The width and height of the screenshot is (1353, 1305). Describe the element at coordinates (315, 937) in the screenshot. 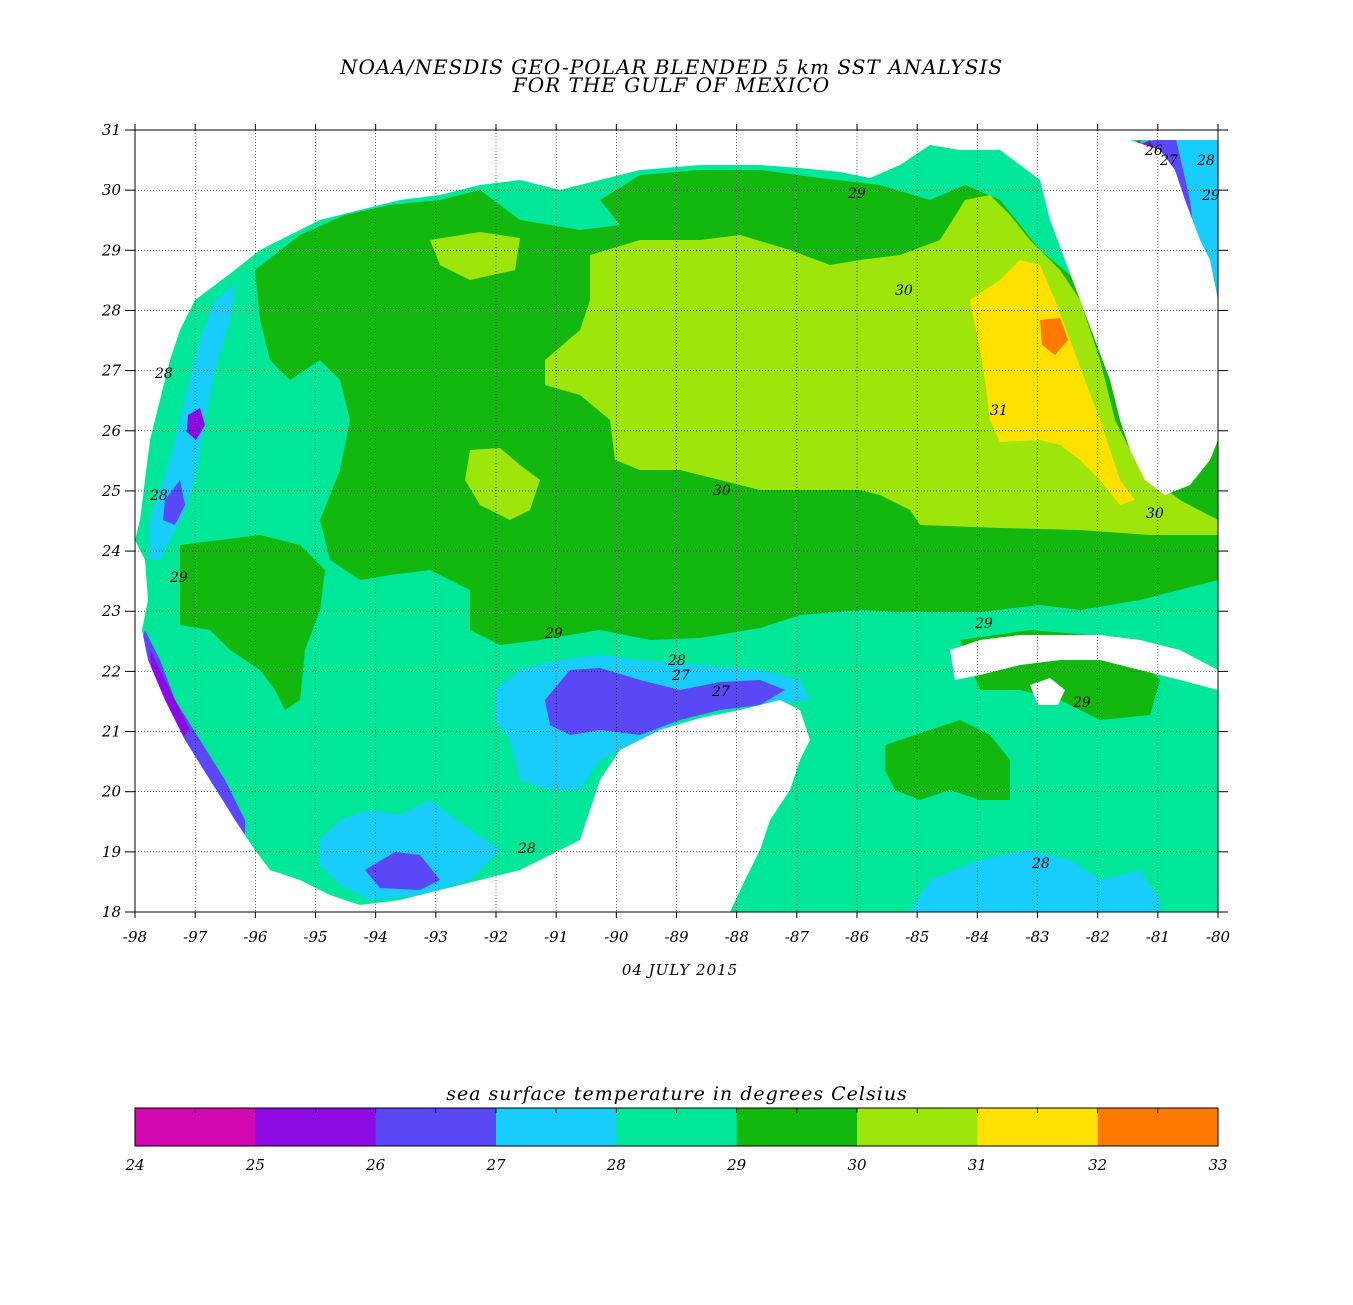

I see `lon-tick-label: -95` at that location.